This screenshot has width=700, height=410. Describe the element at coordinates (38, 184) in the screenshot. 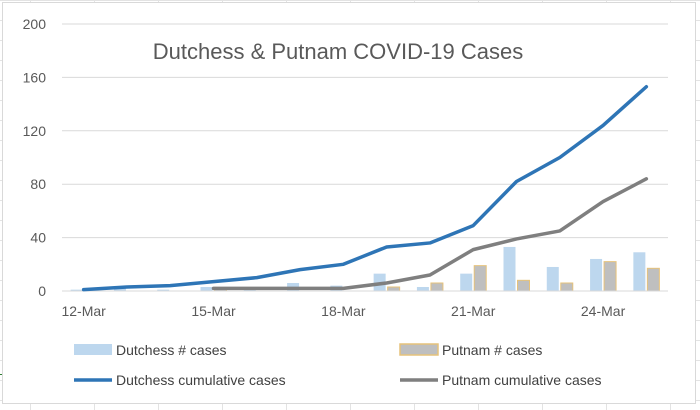

I see `y-tick-label: 80` at that location.